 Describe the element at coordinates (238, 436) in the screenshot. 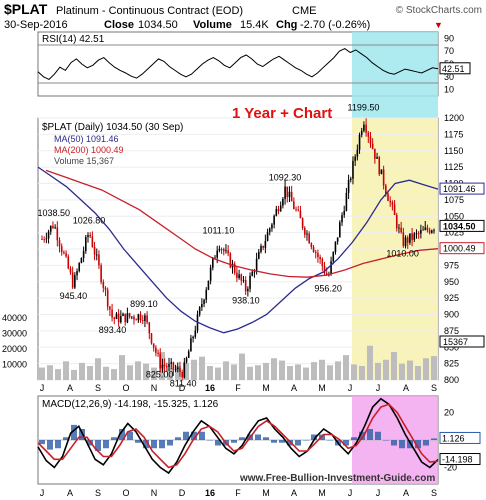

I see `macd-signal-line` at that location.